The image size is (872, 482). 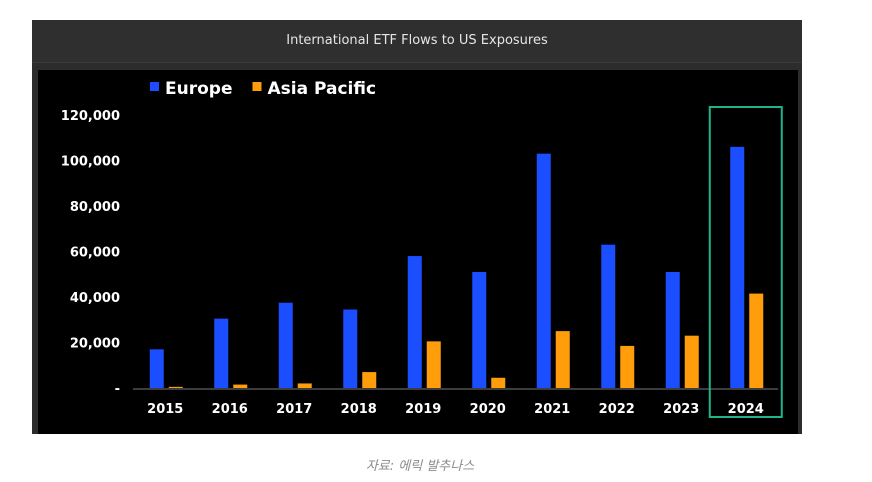 What do you see at coordinates (672, 329) in the screenshot?
I see `bar-europe-2023` at bounding box center [672, 329].